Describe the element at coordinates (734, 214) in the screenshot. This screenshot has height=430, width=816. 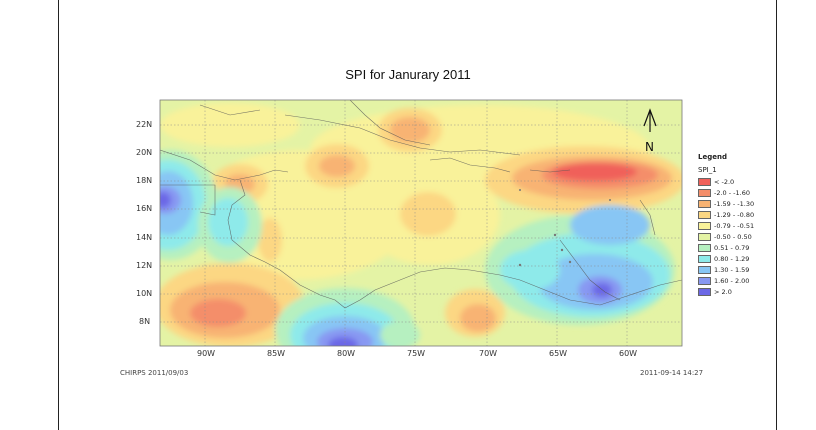
I see `legend-label: -1.29 - -0.80` at that location.